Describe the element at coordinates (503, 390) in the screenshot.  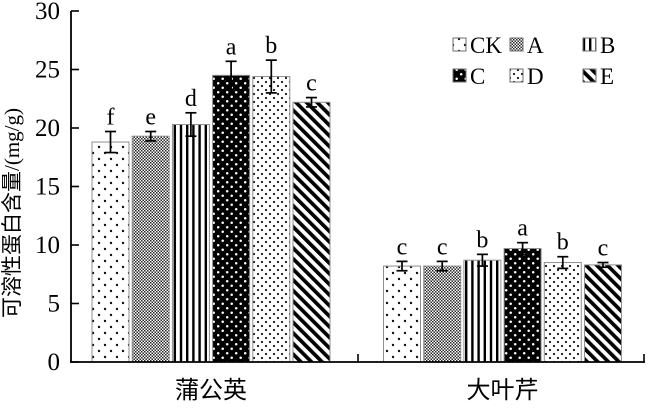
I see `x-group-label-2: 大叶芹` at that location.